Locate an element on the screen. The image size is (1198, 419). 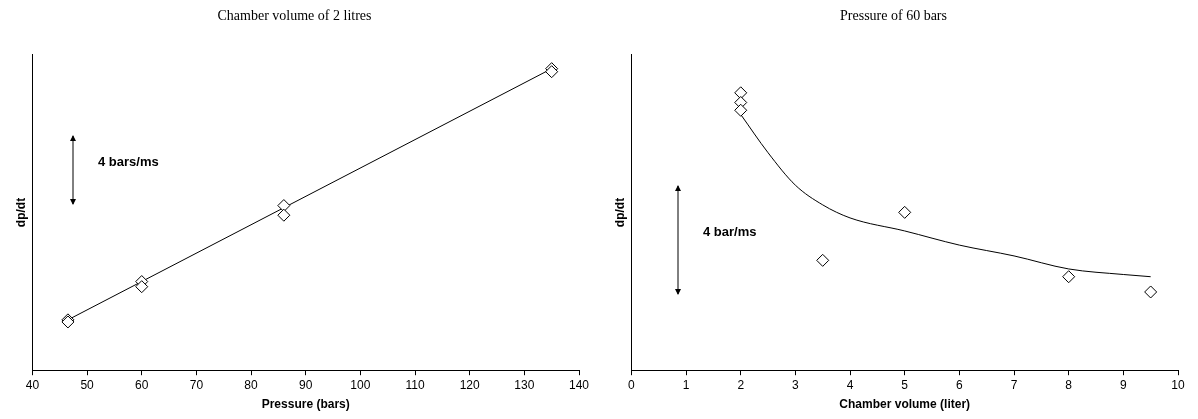
x-tick-label: 0 is located at coordinates (632, 384).